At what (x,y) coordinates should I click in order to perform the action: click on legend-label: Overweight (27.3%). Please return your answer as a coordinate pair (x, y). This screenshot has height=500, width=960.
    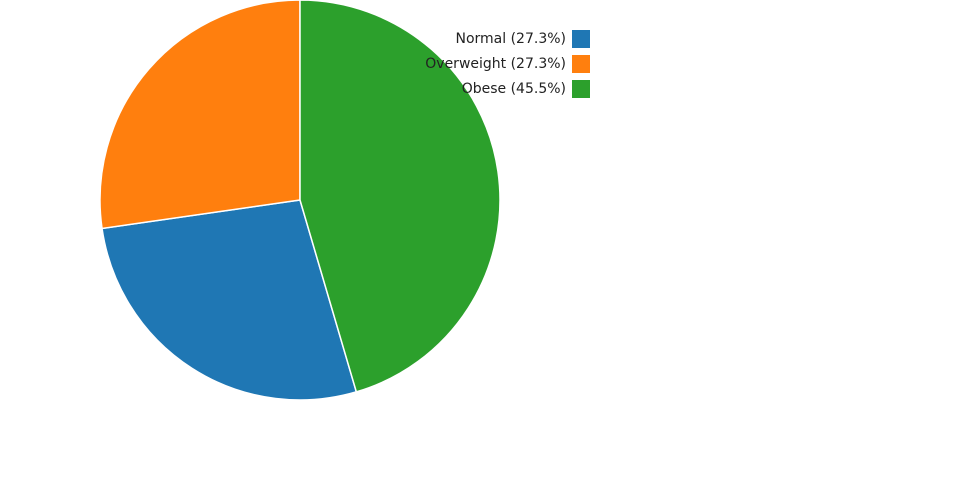
    Looking at the image, I should click on (495, 64).